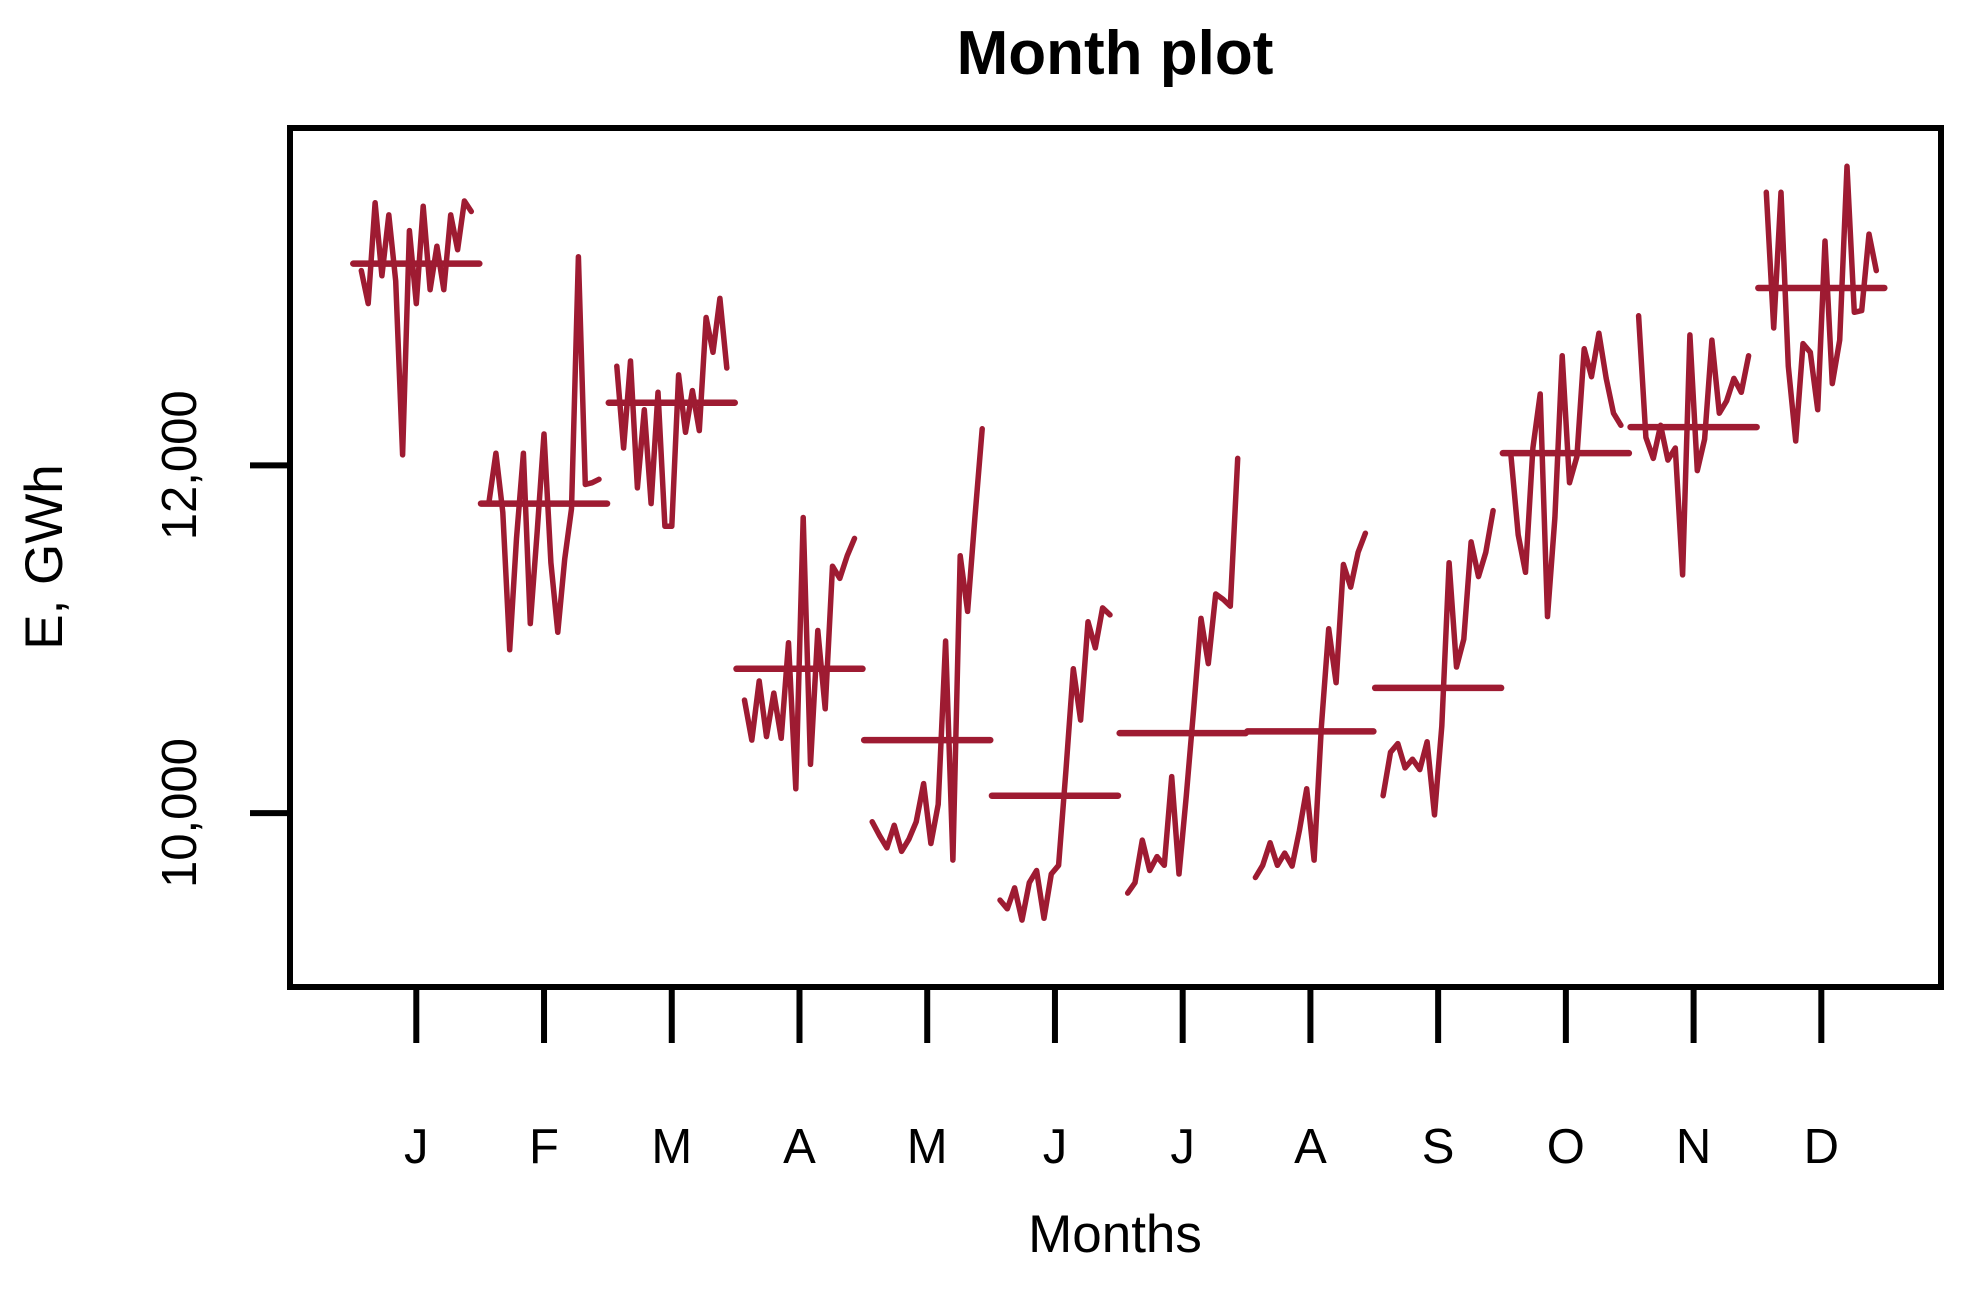 Image resolution: width=1971 pixels, height=1291 pixels. I want to click on chart-title: Month plot, so click(1115, 53).